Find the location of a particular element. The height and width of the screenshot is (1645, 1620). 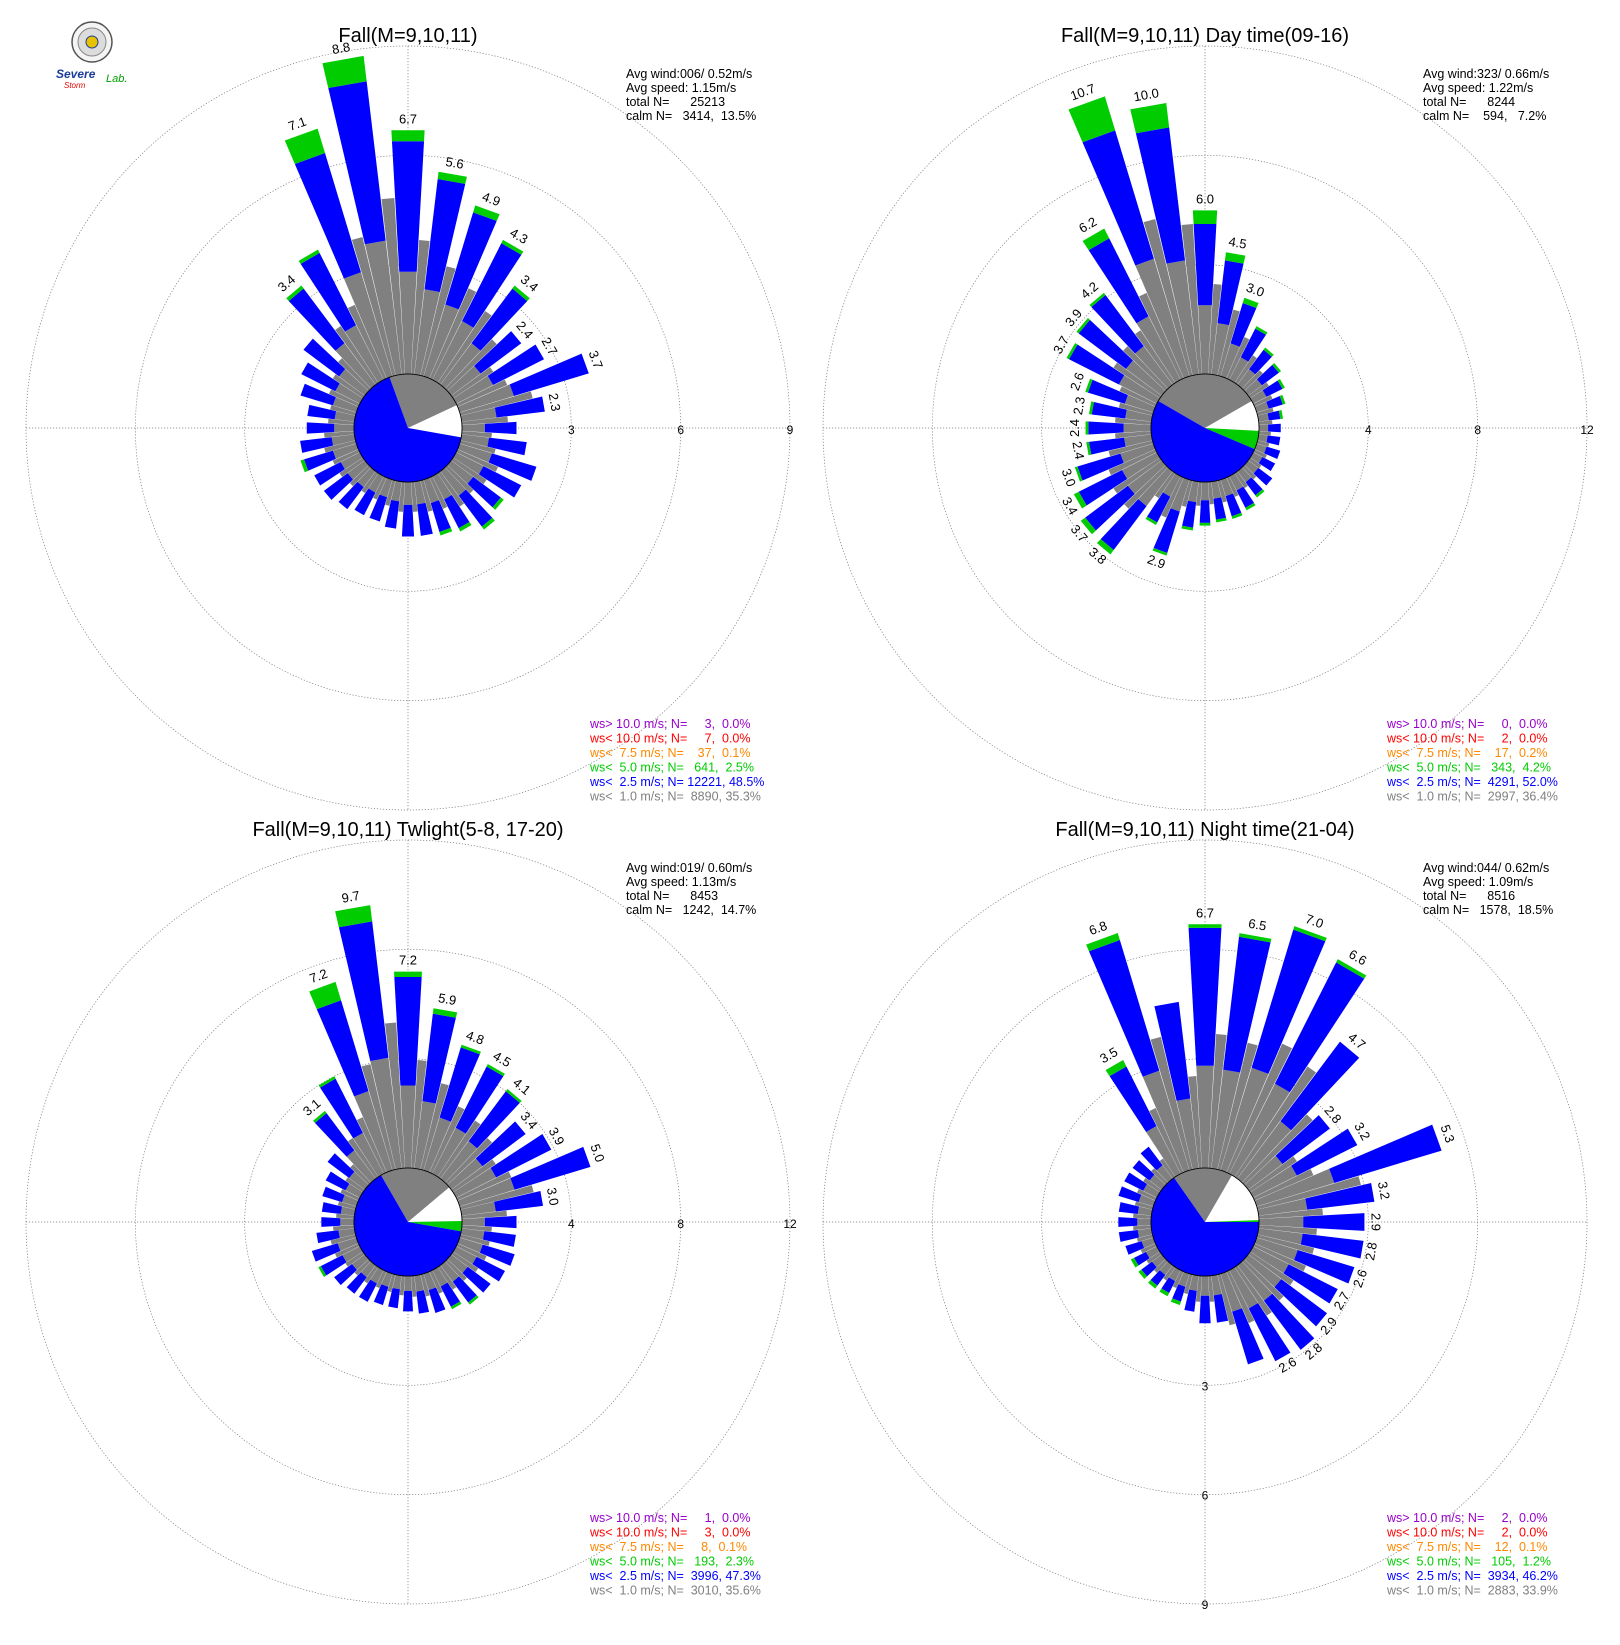

legend-entry: ws< 10.0 m/s; N= 2, 0.0% is located at coordinates (1467, 739).